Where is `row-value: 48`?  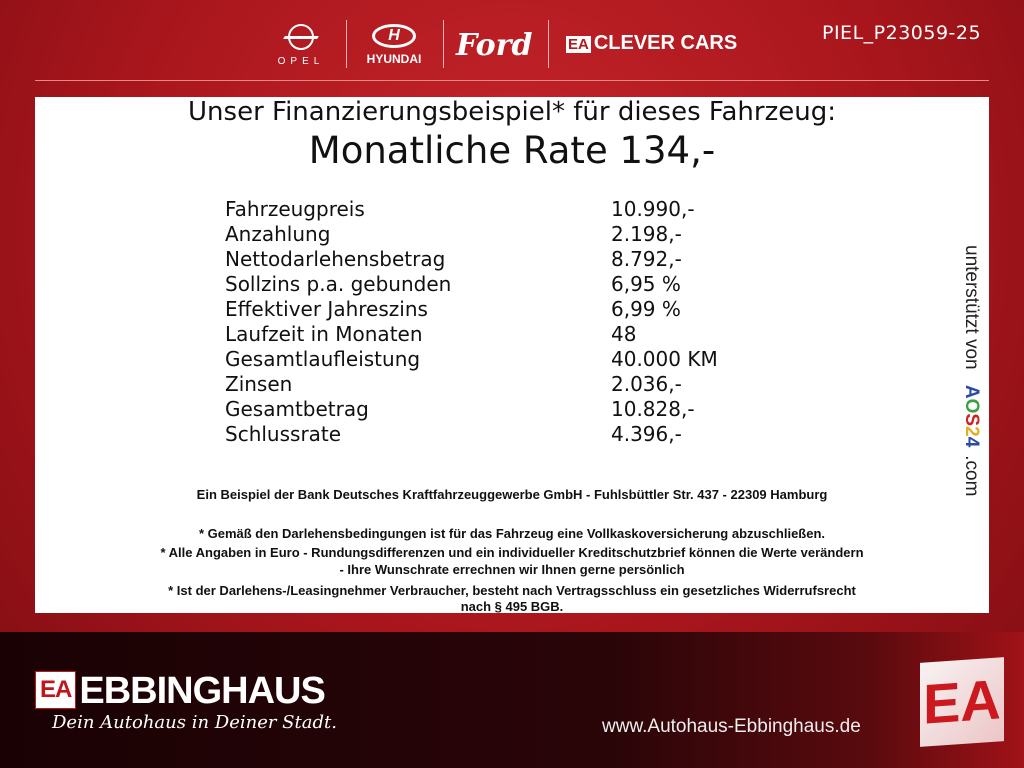 row-value: 48 is located at coordinates (624, 334).